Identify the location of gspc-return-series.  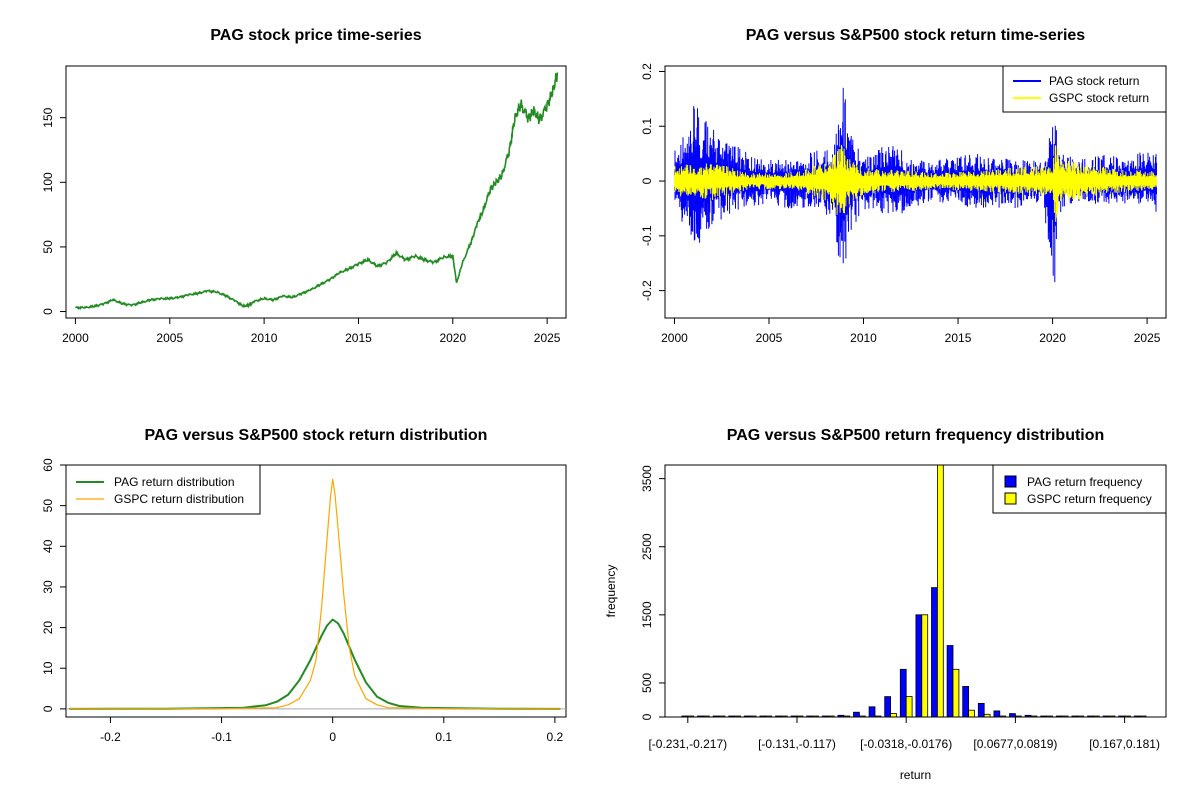
(915, 183).